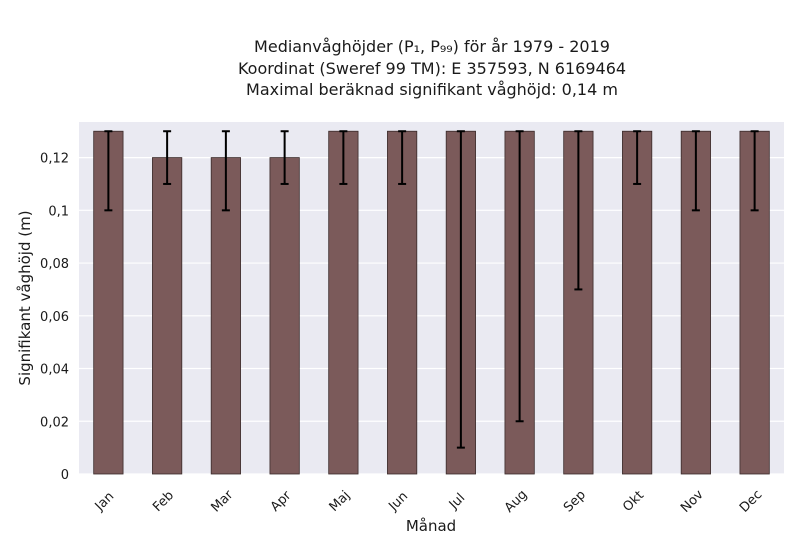 The width and height of the screenshot is (800, 550). Describe the element at coordinates (284, 316) in the screenshot. I see `bar-apr` at that location.